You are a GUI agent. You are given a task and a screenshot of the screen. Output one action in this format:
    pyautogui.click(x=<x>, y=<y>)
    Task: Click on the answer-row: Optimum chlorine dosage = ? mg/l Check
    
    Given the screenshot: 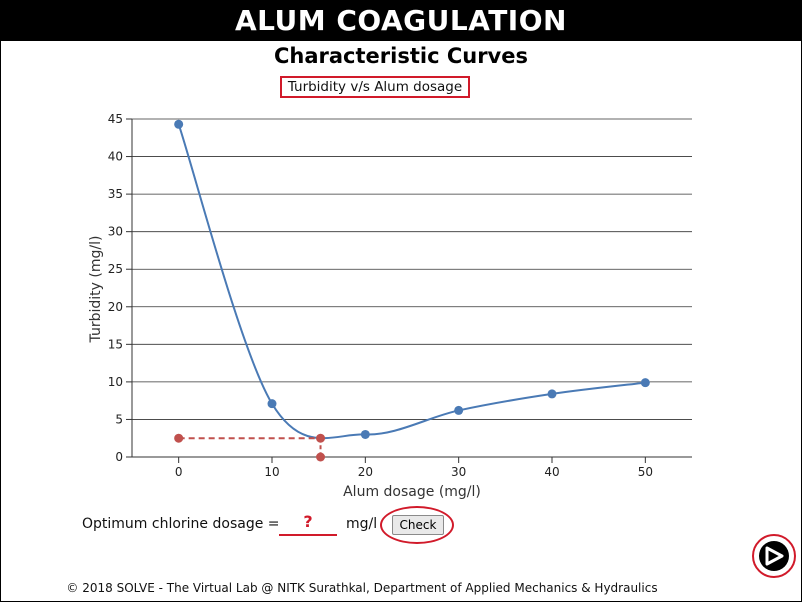 What is the action you would take?
    pyautogui.click(x=401, y=526)
    